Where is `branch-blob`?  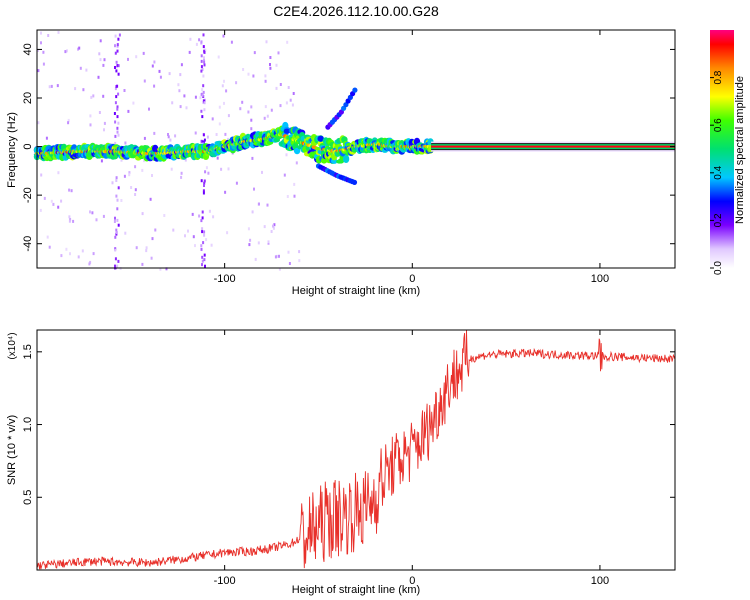
branch-blob is located at coordinates (354, 182).